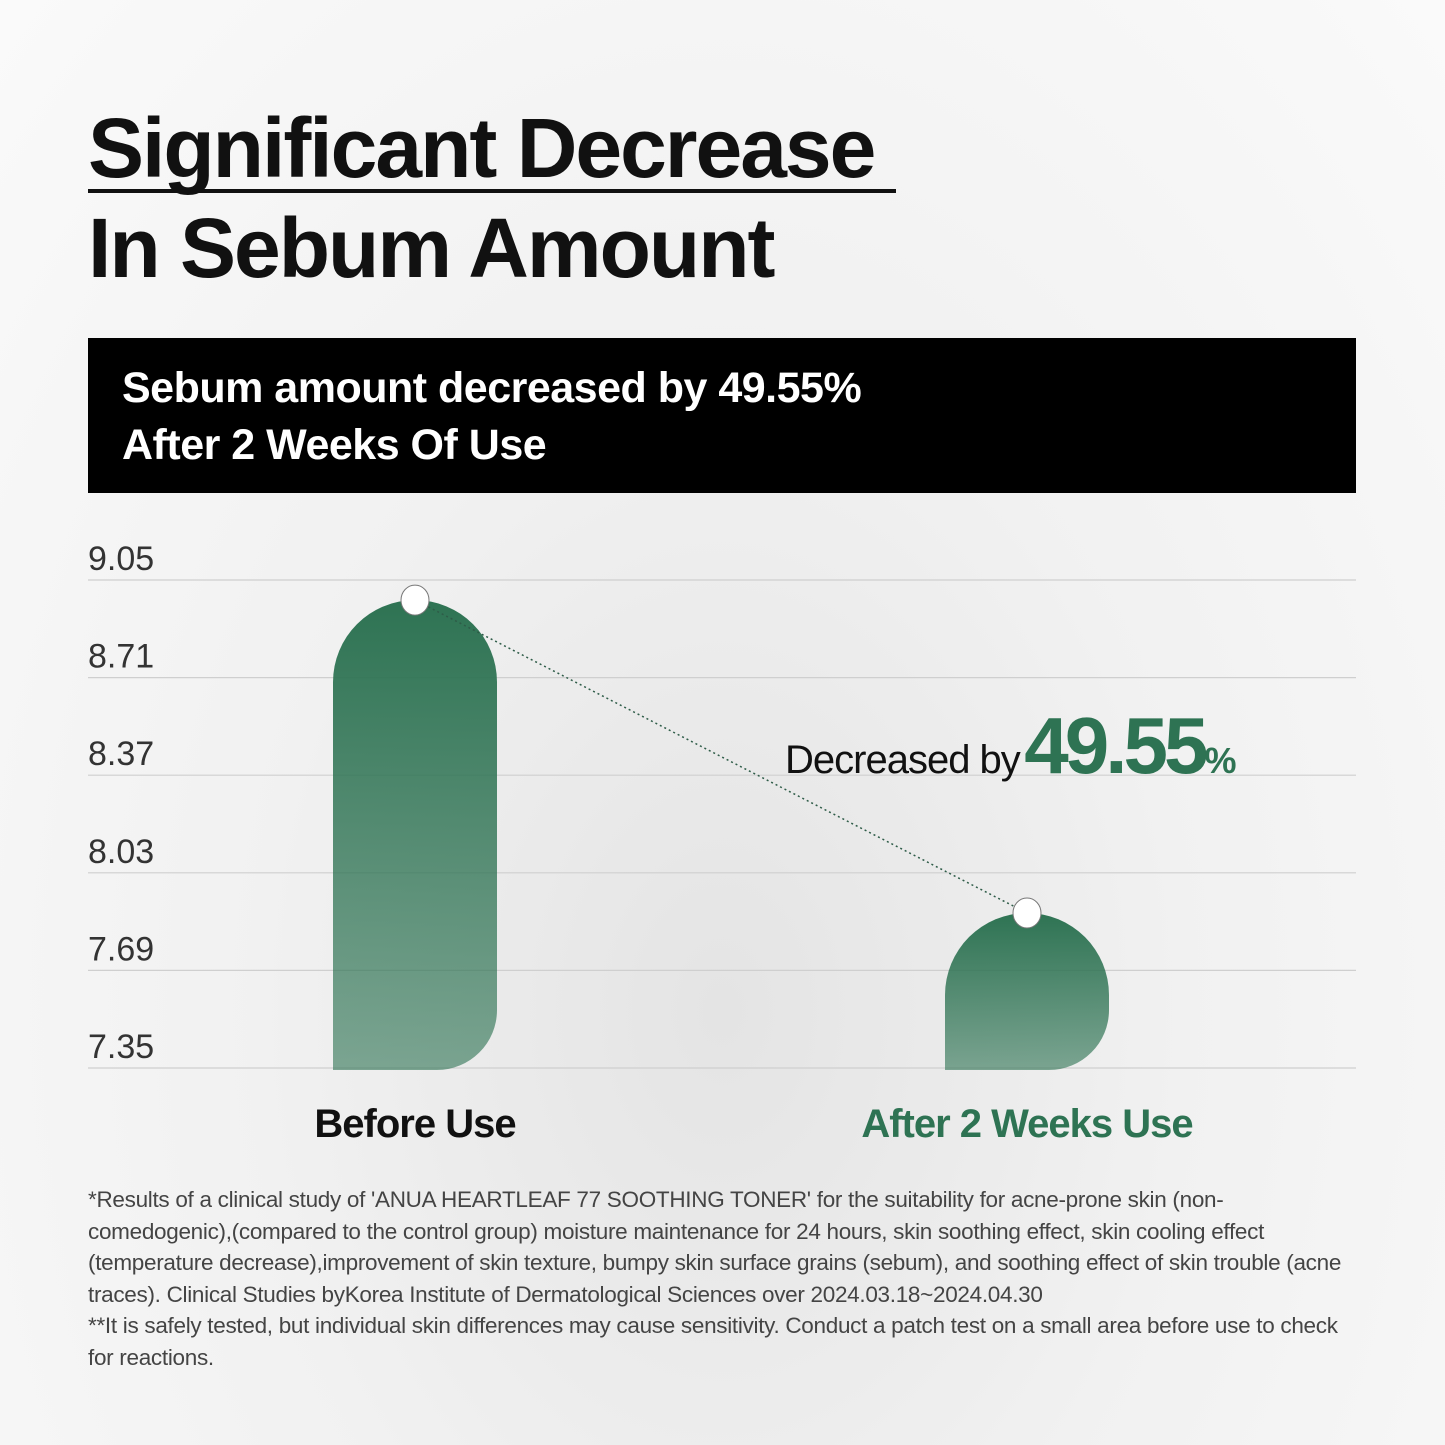  I want to click on x-category-label: After 2 Weeks Use, so click(1026, 1124).